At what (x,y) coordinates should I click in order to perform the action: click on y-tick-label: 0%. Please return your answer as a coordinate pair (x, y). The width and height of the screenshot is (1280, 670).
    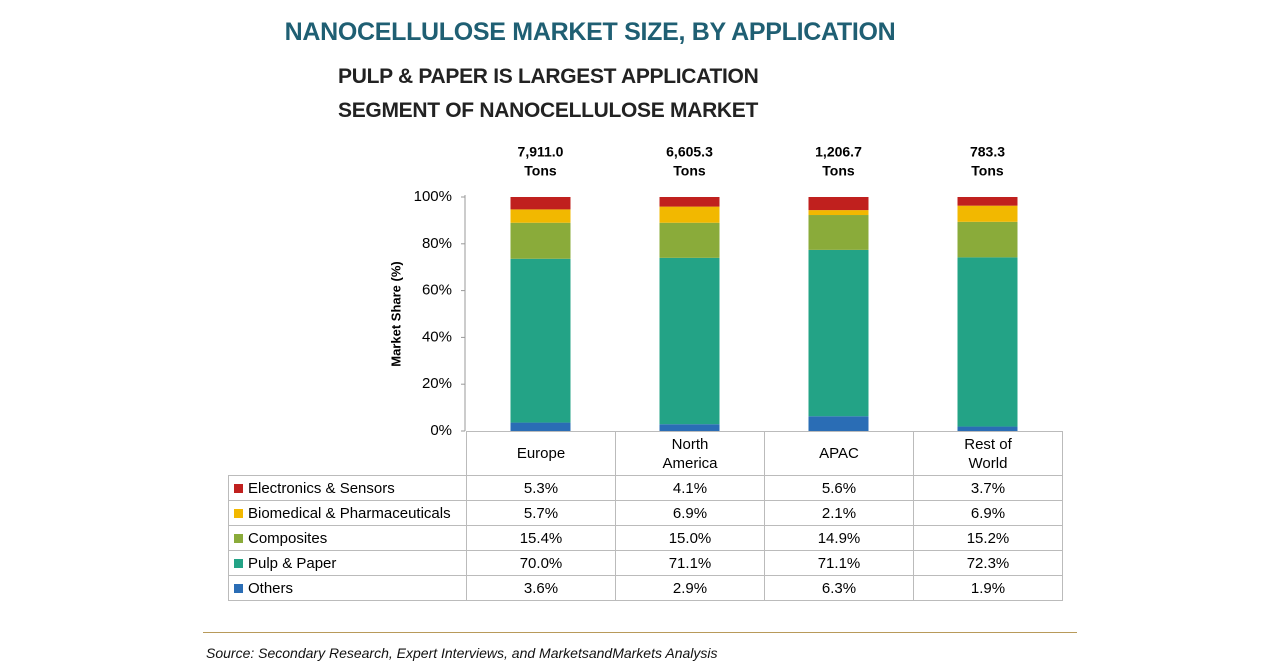
    Looking at the image, I should click on (441, 430).